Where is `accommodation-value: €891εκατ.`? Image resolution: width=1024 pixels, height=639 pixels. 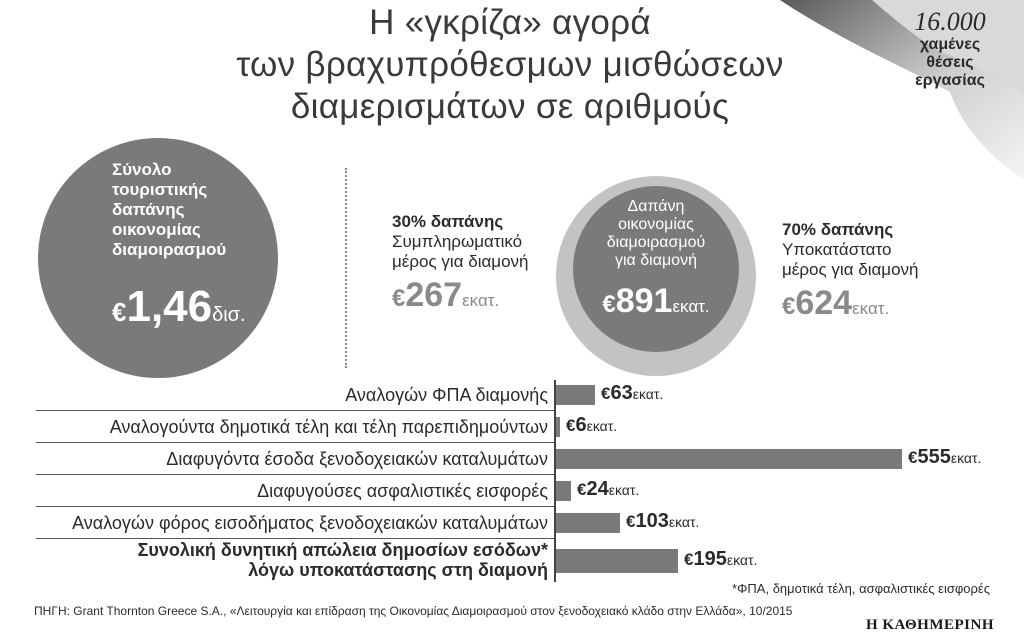 accommodation-value: €891εκατ. is located at coordinates (656, 301).